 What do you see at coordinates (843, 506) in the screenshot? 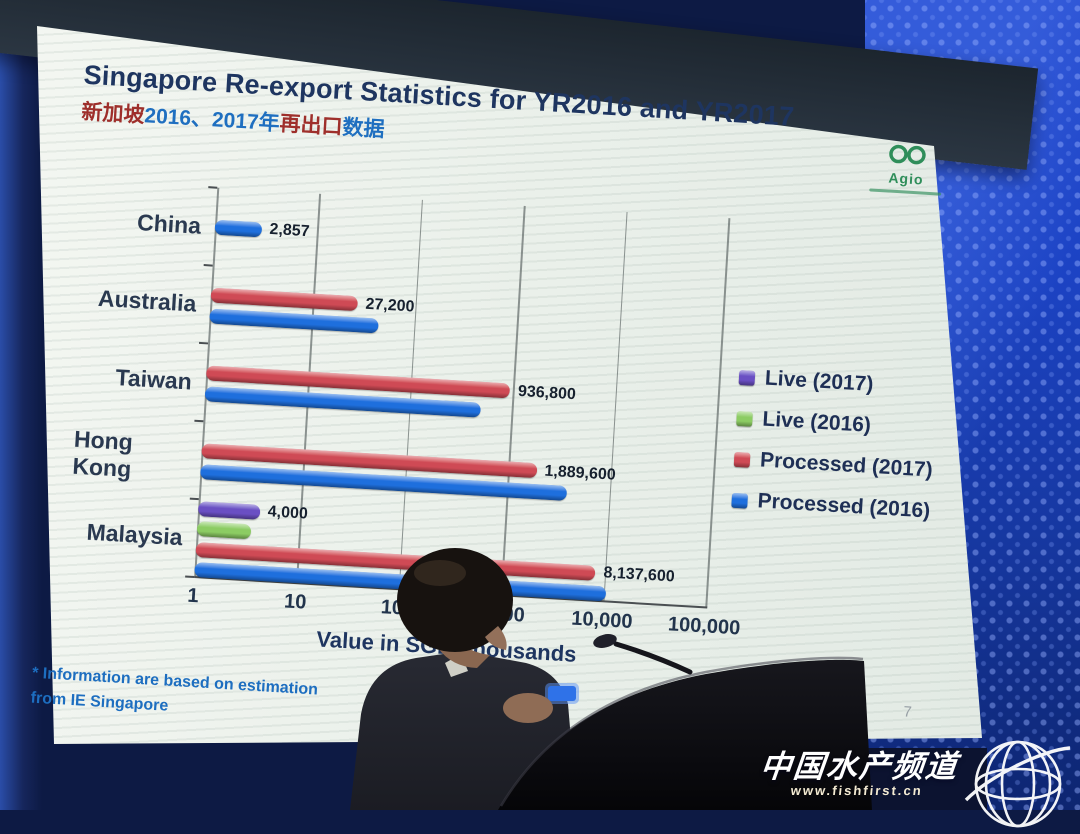
I see `legend-label: Processed (2016)` at bounding box center [843, 506].